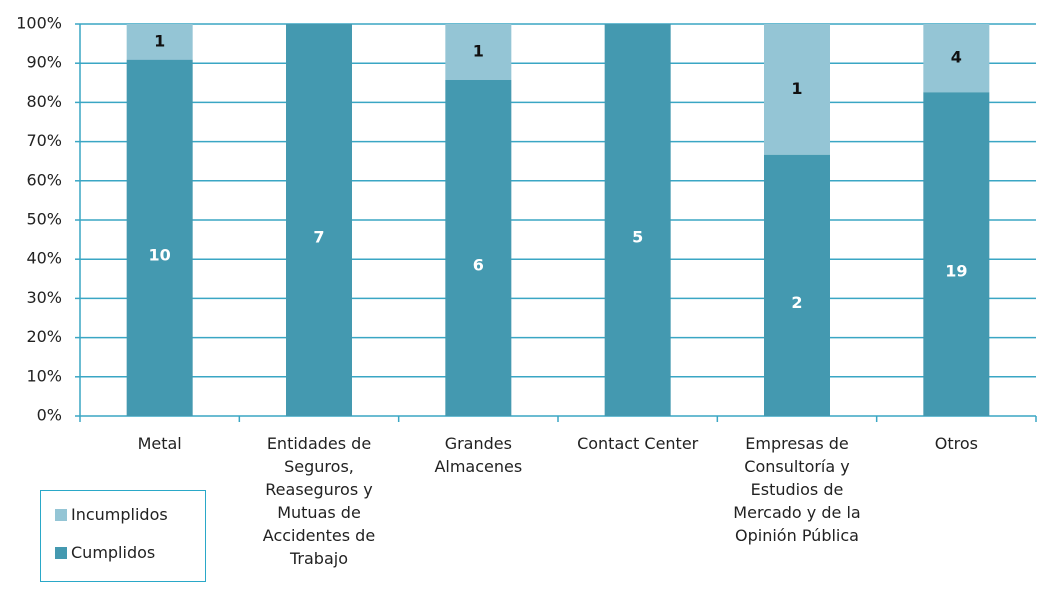  Describe the element at coordinates (44, 258) in the screenshot. I see `y-tick-label: 40%` at that location.